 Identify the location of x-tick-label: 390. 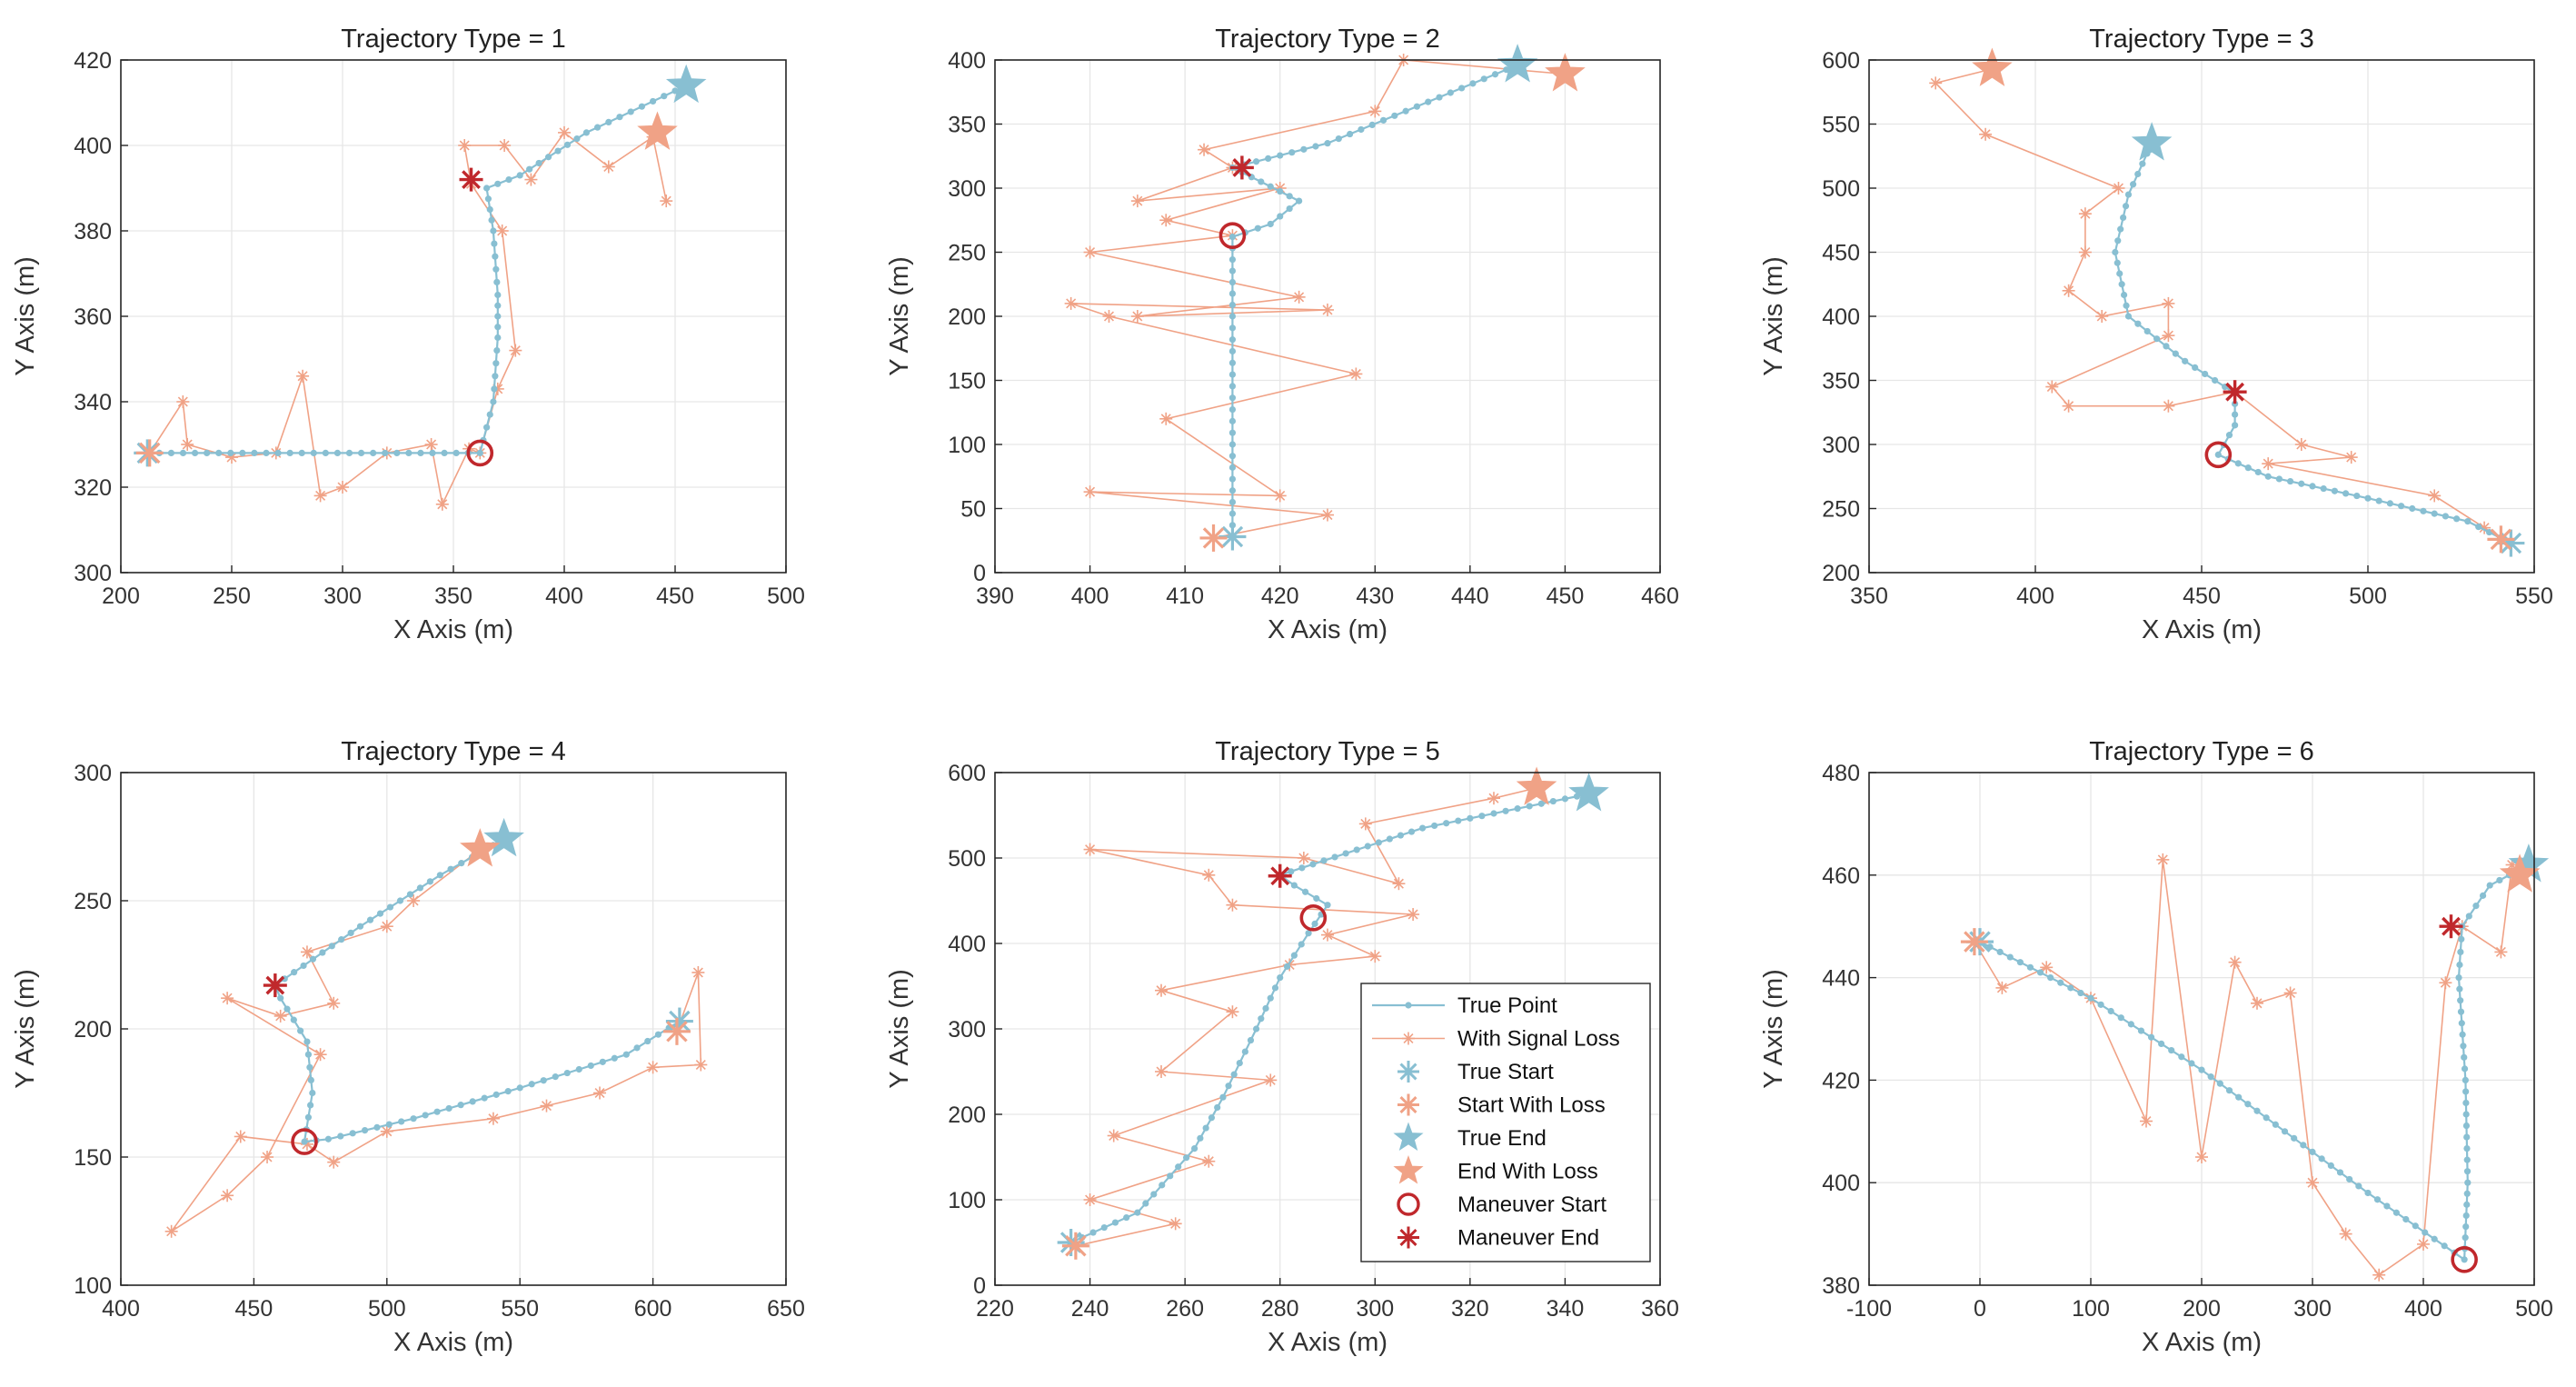
(995, 596).